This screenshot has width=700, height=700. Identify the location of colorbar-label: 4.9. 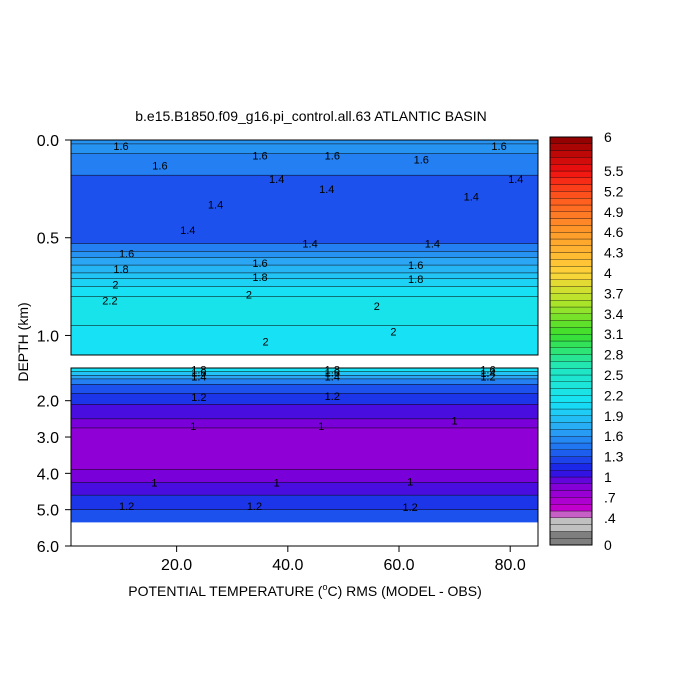
(614, 212).